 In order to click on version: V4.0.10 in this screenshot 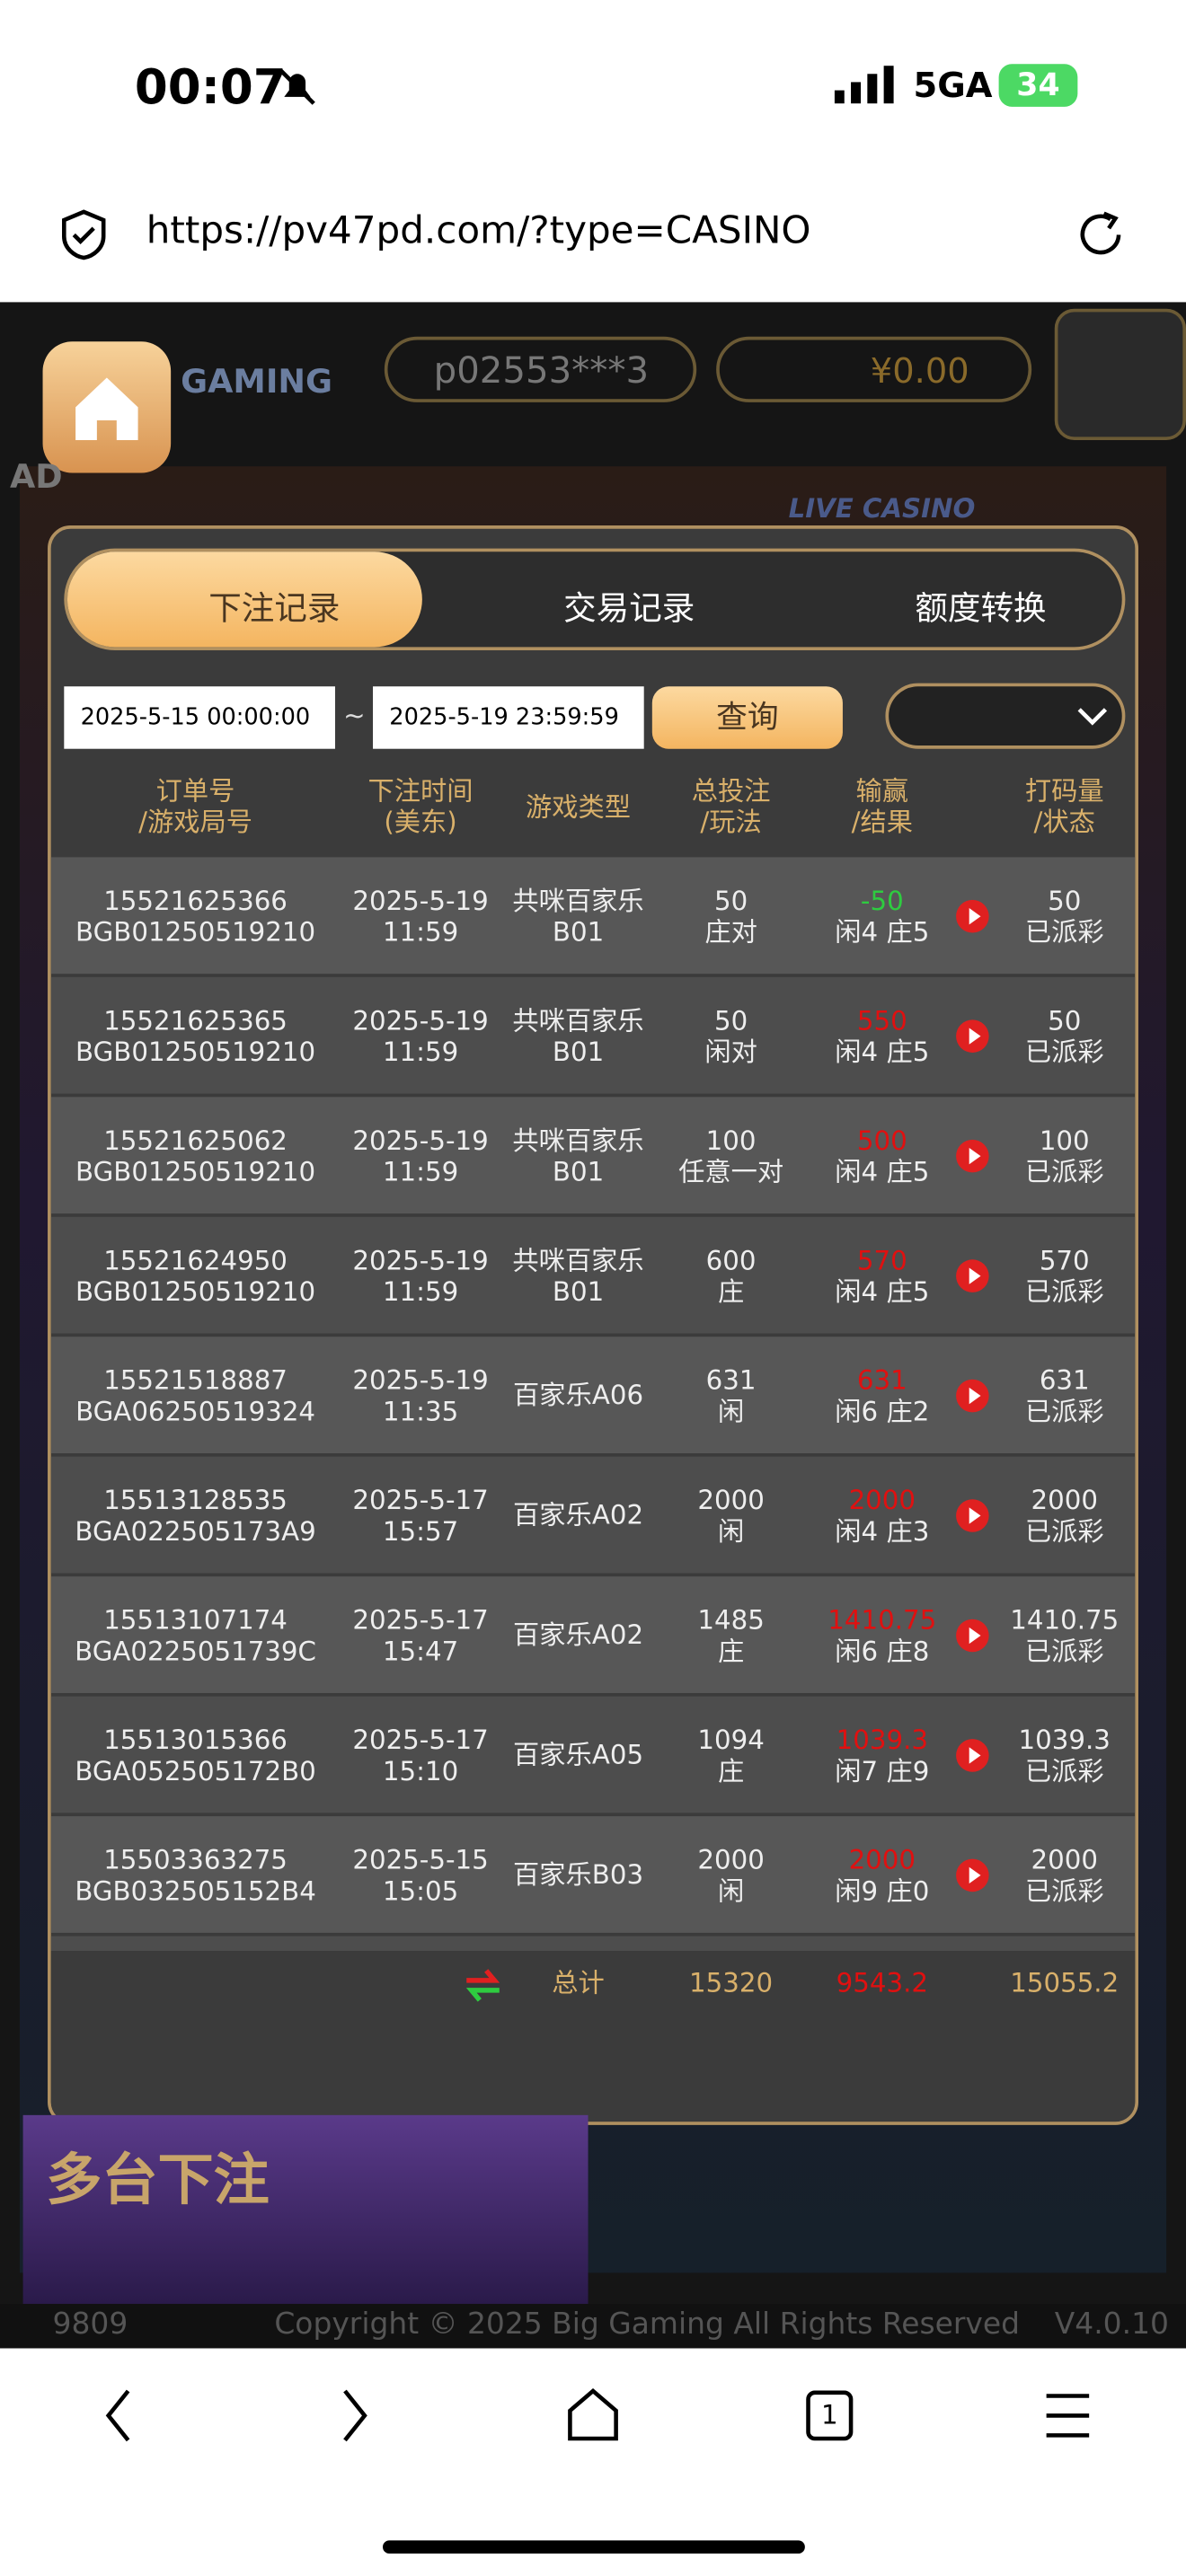, I will do `click(1111, 2324)`.